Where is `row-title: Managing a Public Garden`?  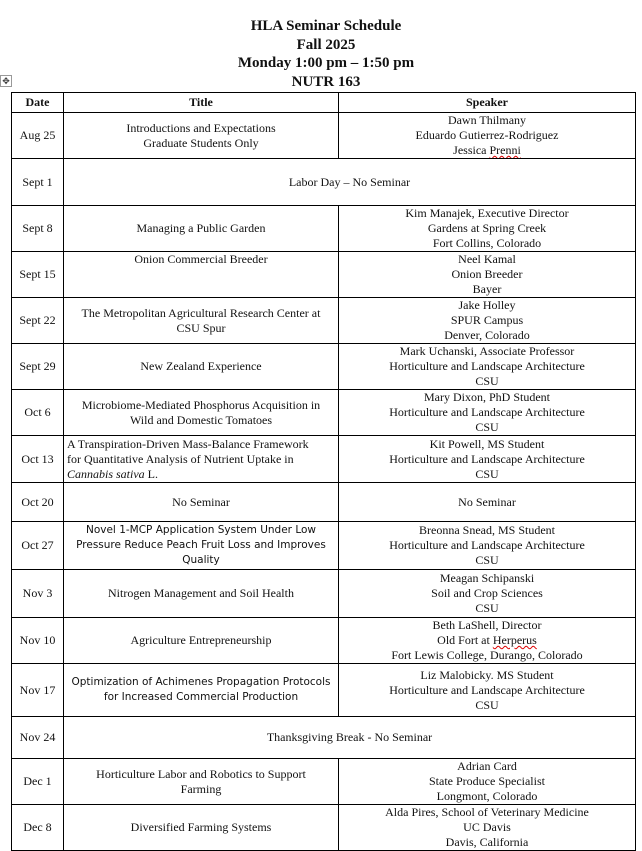 row-title: Managing a Public Garden is located at coordinates (201, 228).